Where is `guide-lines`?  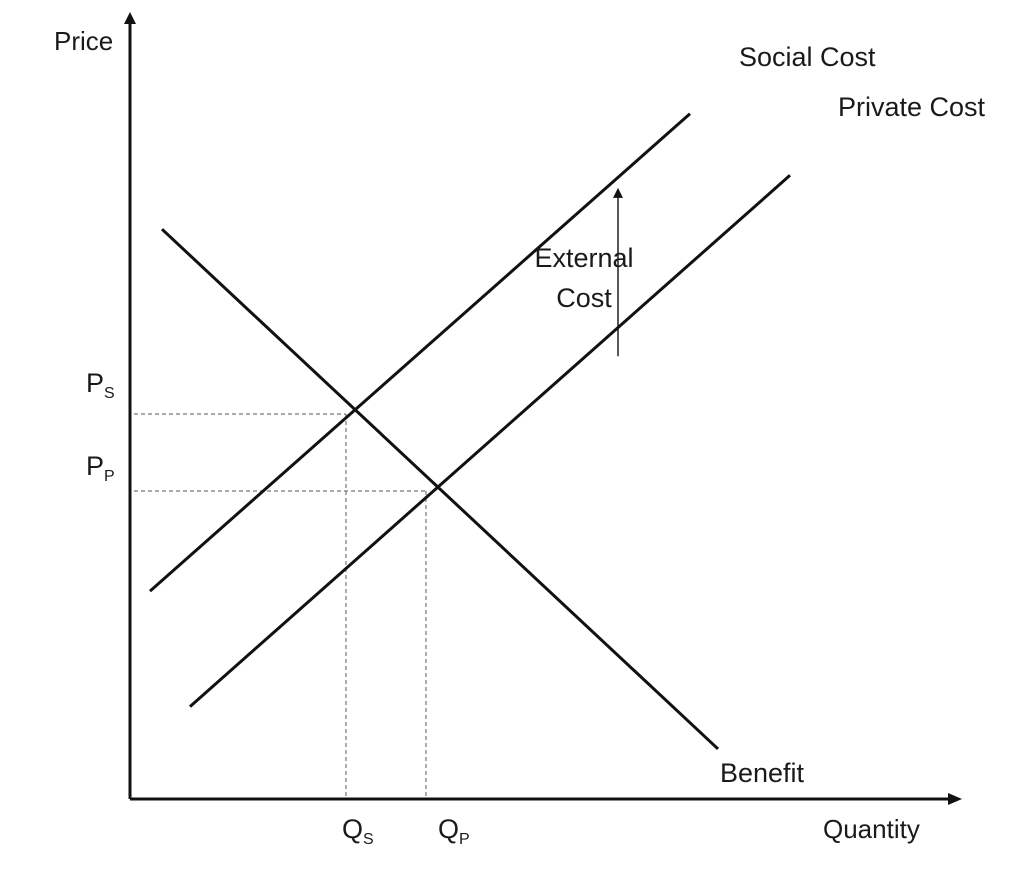
guide-lines is located at coordinates (280, 605).